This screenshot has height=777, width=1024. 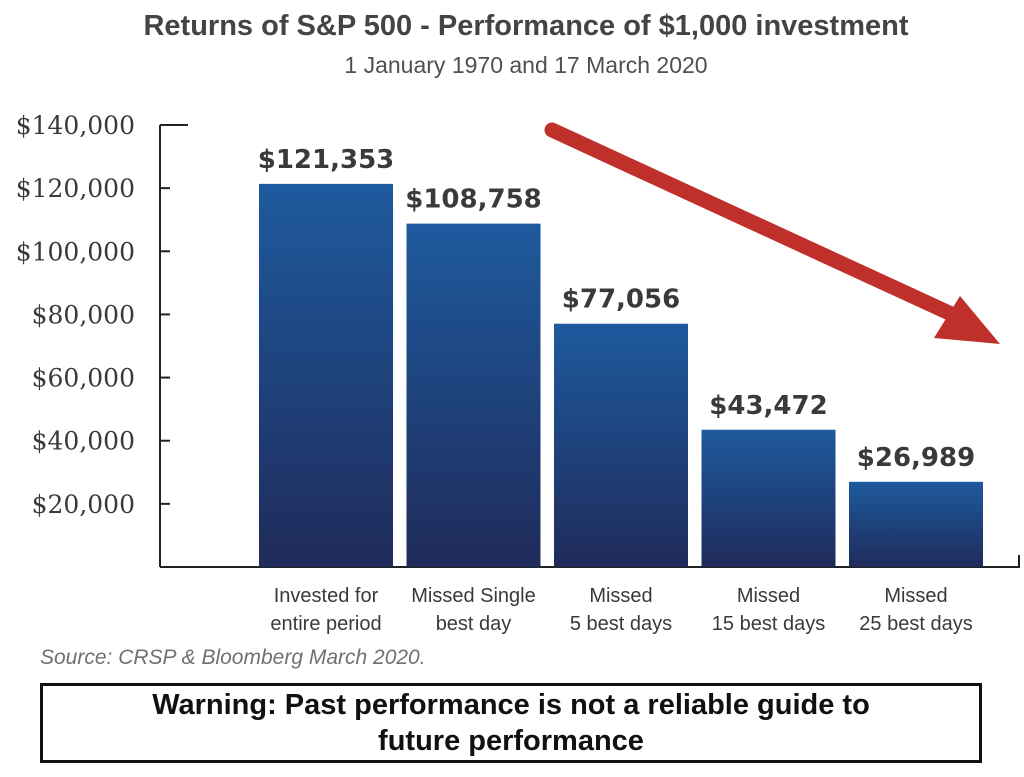 I want to click on y-tick-label: $40,000, so click(x=83, y=441).